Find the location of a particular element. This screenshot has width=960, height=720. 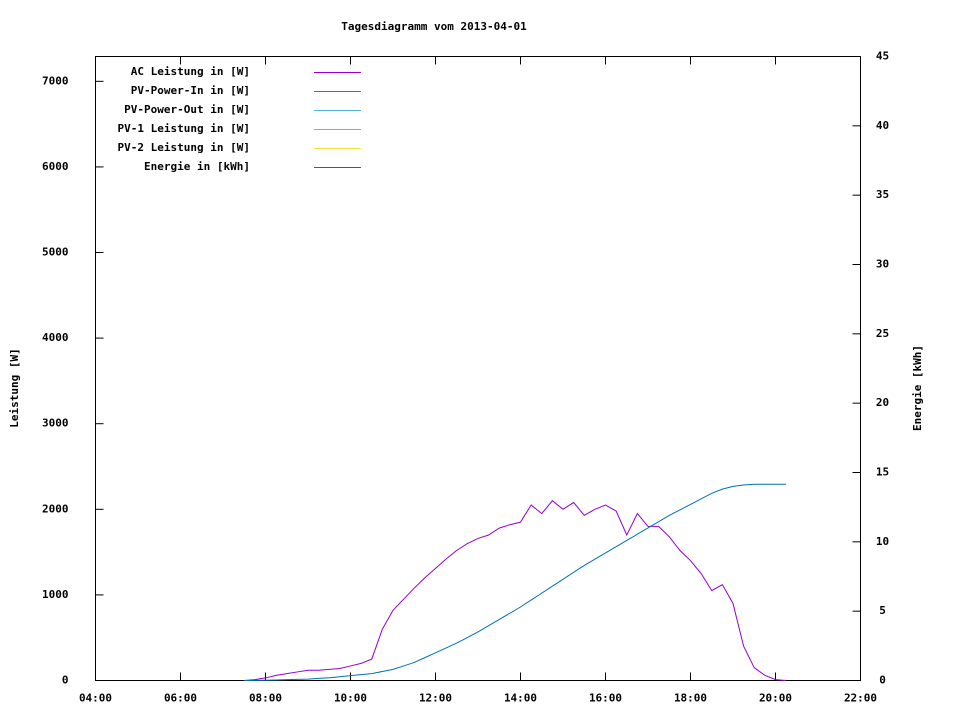

legend-label: PV-2 Leistung in [W] is located at coordinates (184, 147).